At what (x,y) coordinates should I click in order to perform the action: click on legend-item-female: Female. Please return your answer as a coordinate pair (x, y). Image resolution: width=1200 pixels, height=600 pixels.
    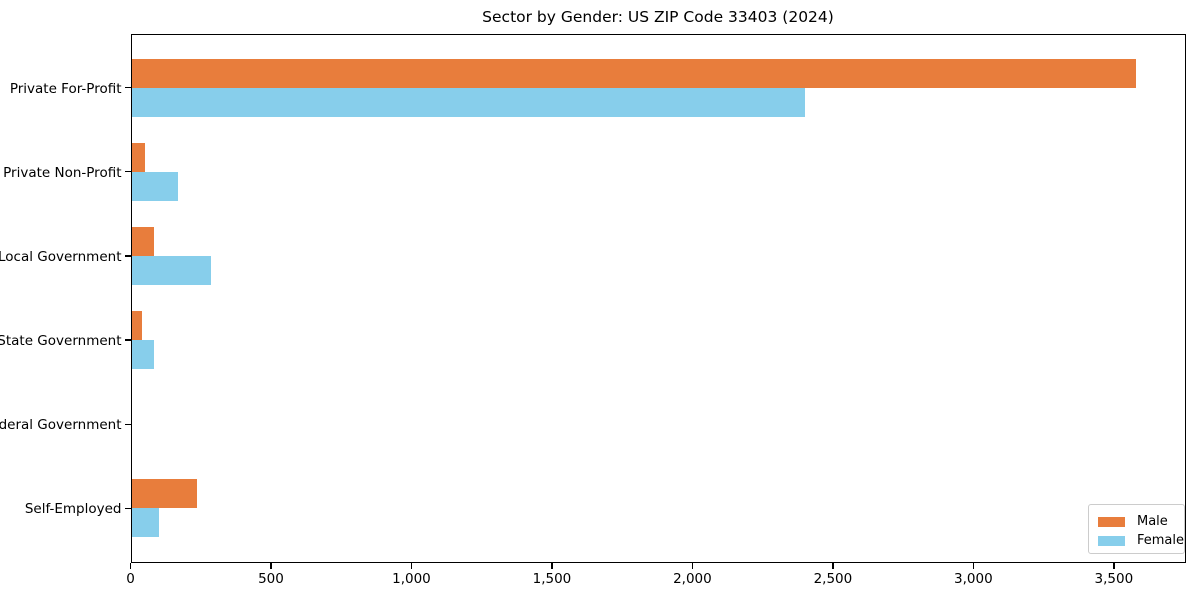
    Looking at the image, I should click on (1141, 540).